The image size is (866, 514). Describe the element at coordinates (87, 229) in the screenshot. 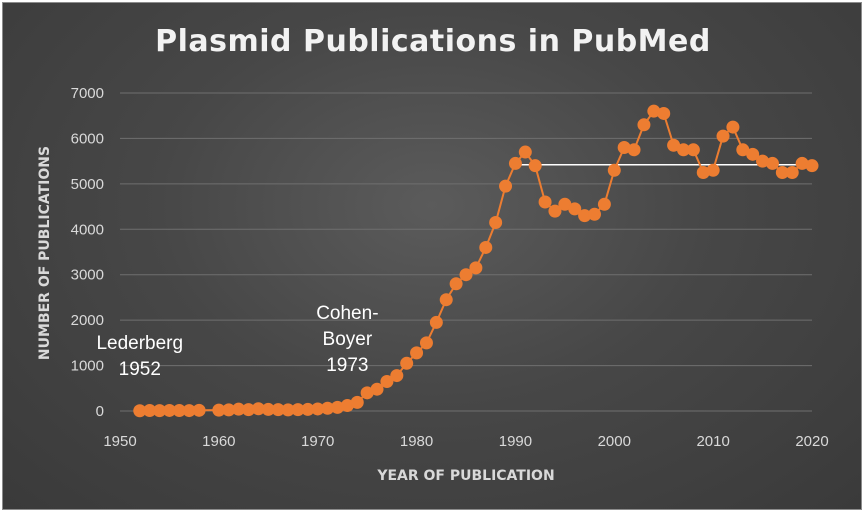

I see `y-tick-label: 4000` at that location.